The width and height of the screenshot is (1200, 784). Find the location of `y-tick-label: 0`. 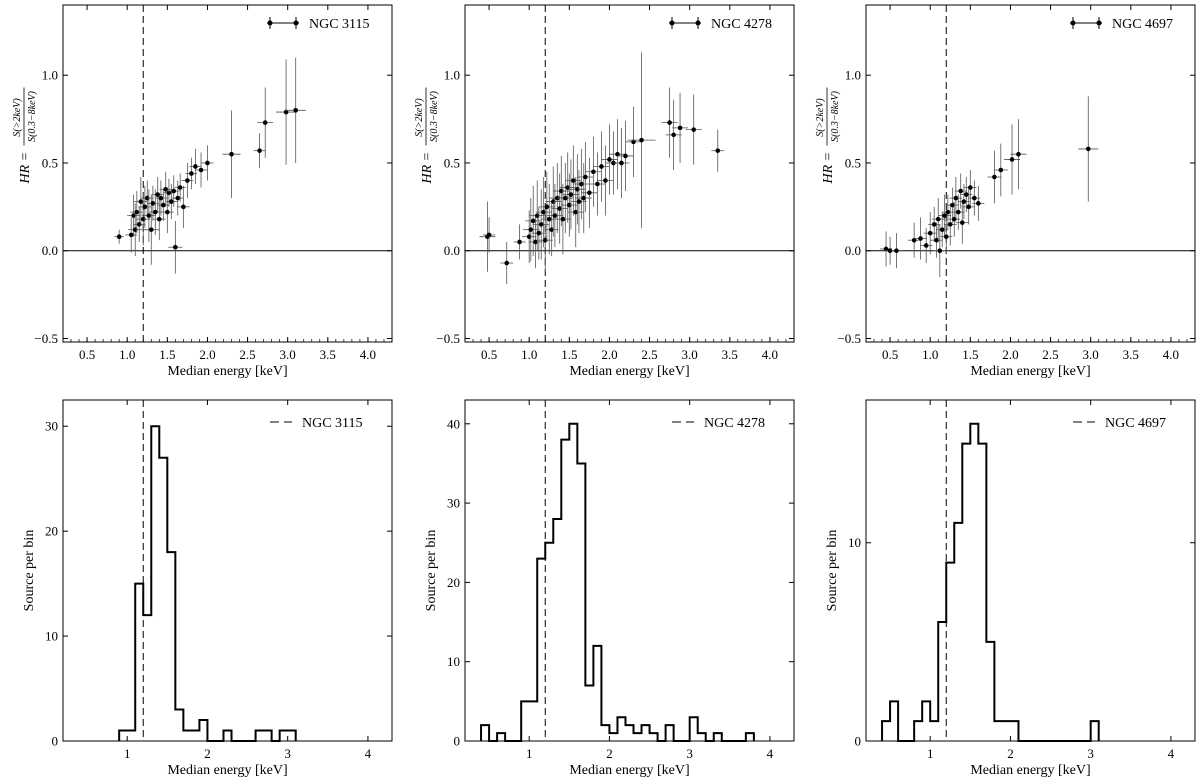

y-tick-label: 0 is located at coordinates (55, 741).